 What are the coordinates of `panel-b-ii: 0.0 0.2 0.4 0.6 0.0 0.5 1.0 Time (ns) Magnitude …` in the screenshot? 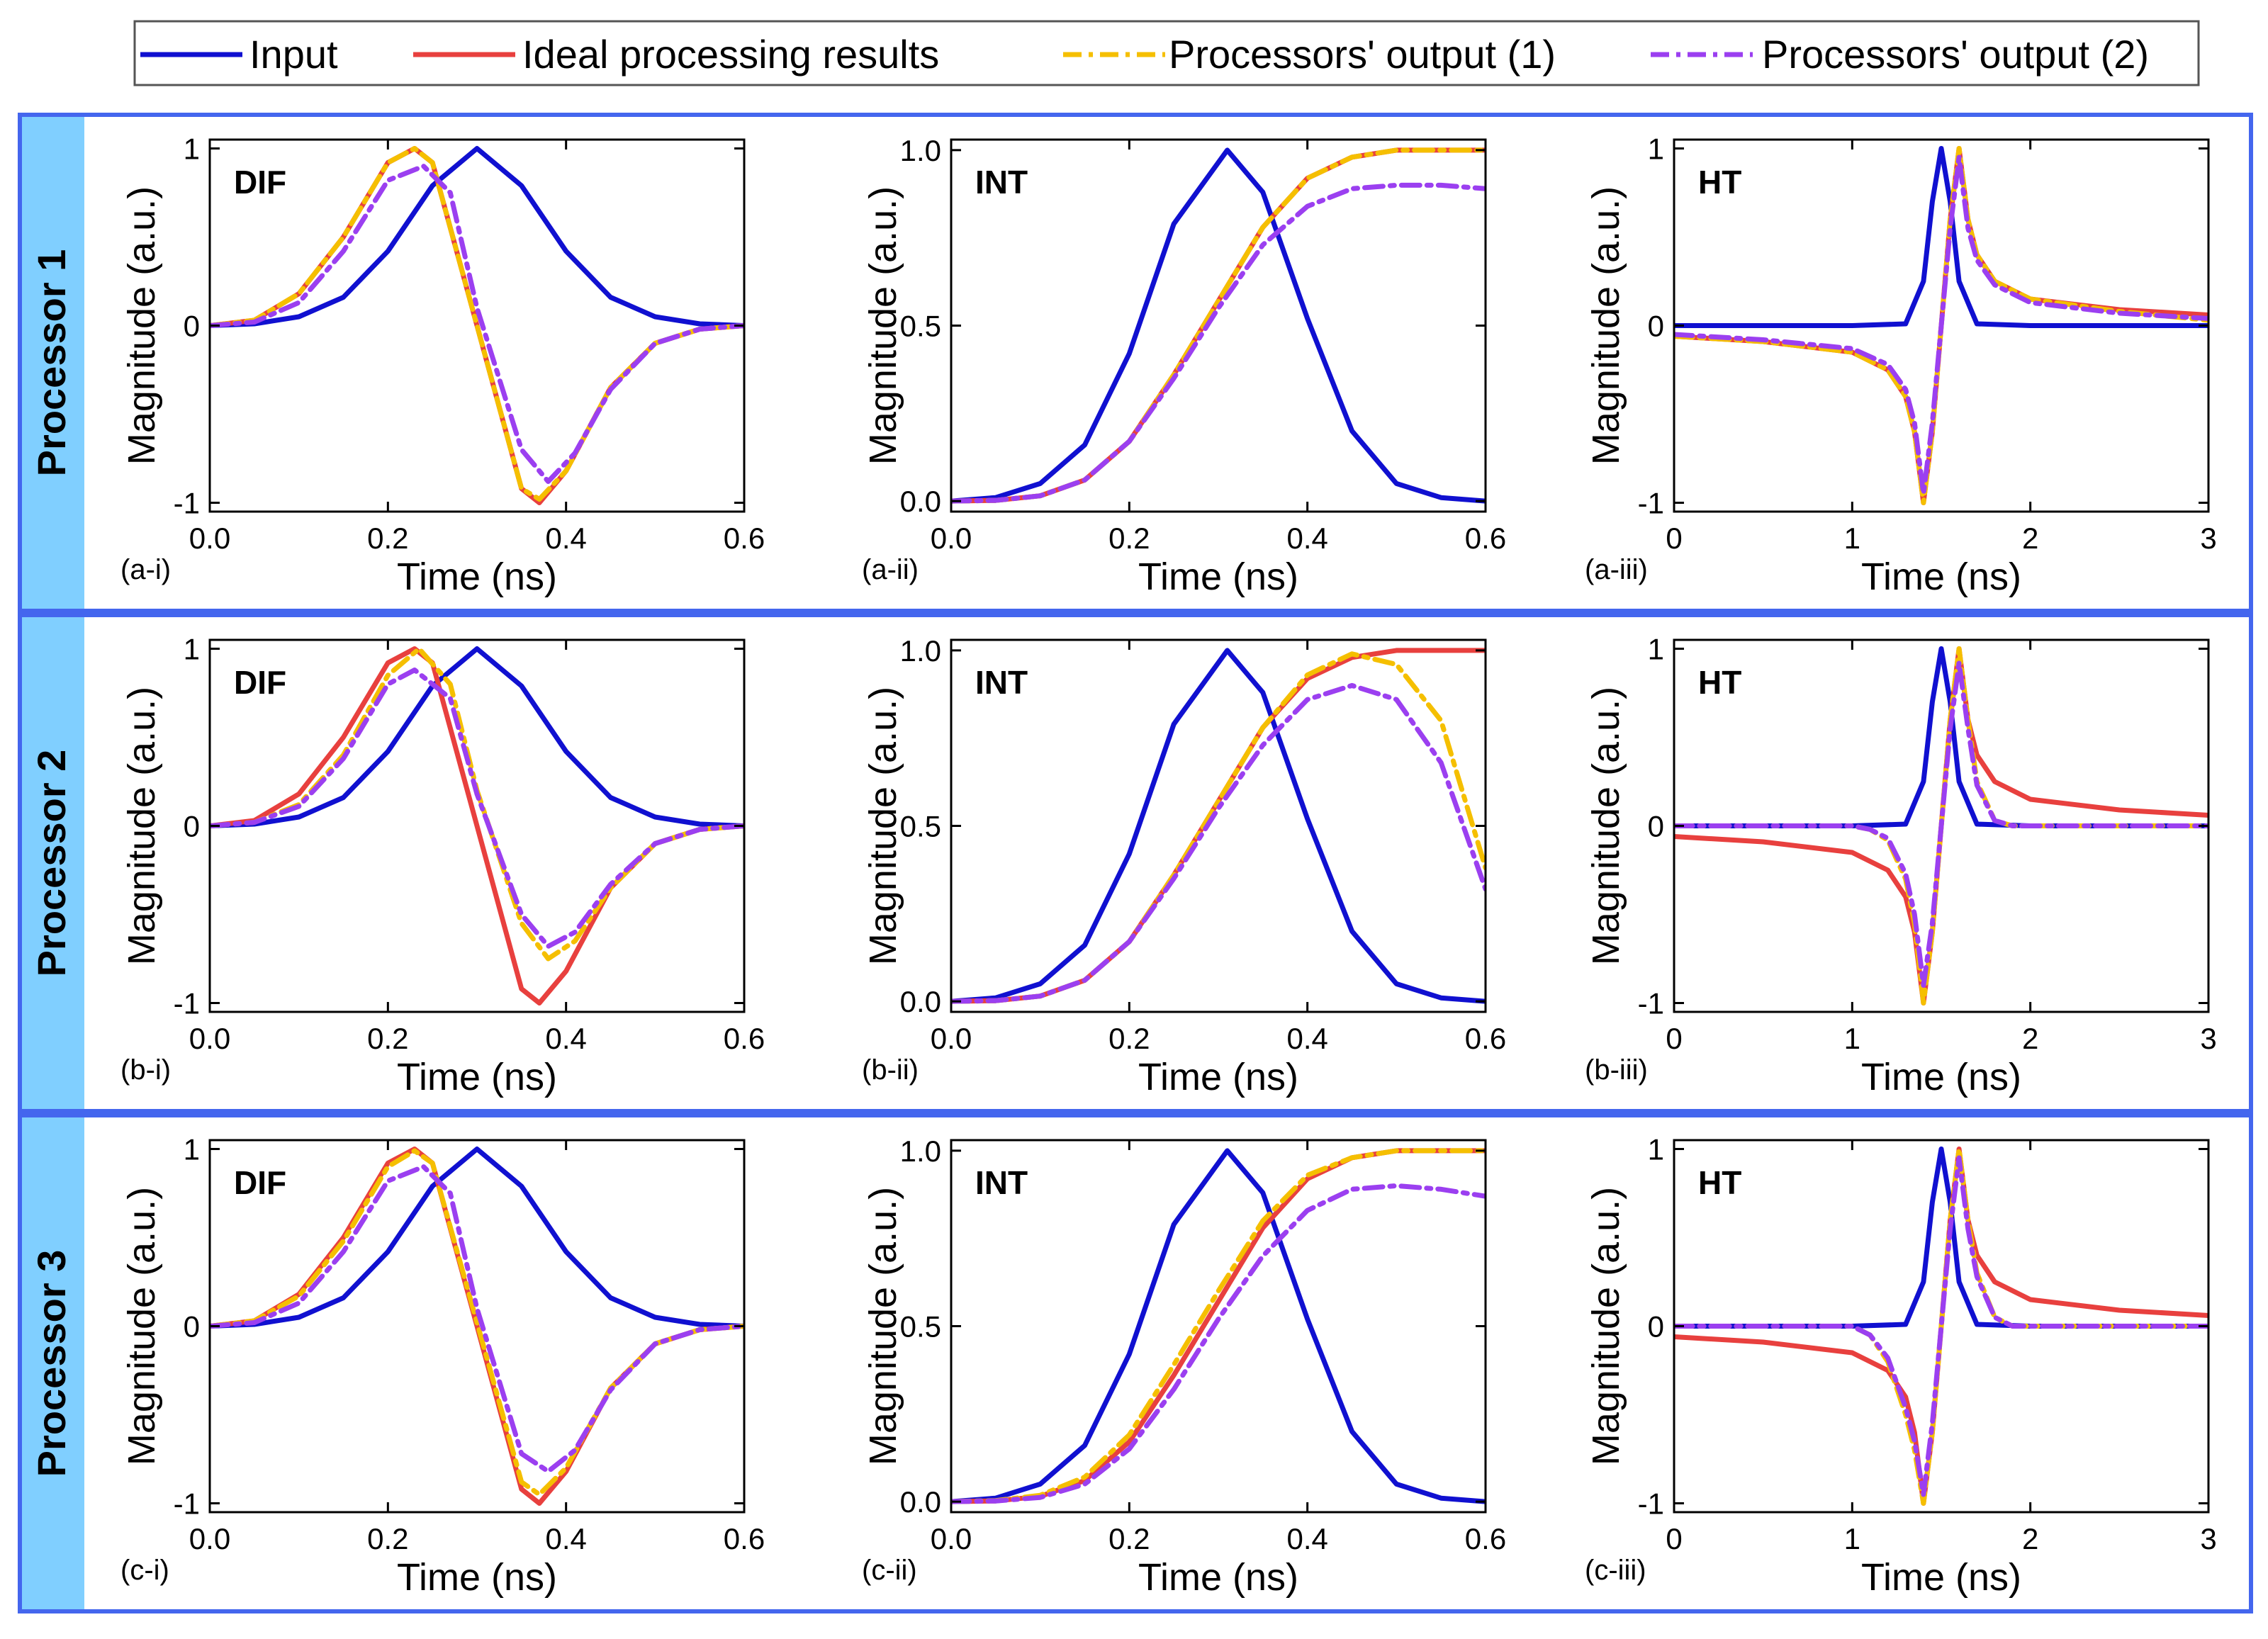 It's located at (1184, 866).